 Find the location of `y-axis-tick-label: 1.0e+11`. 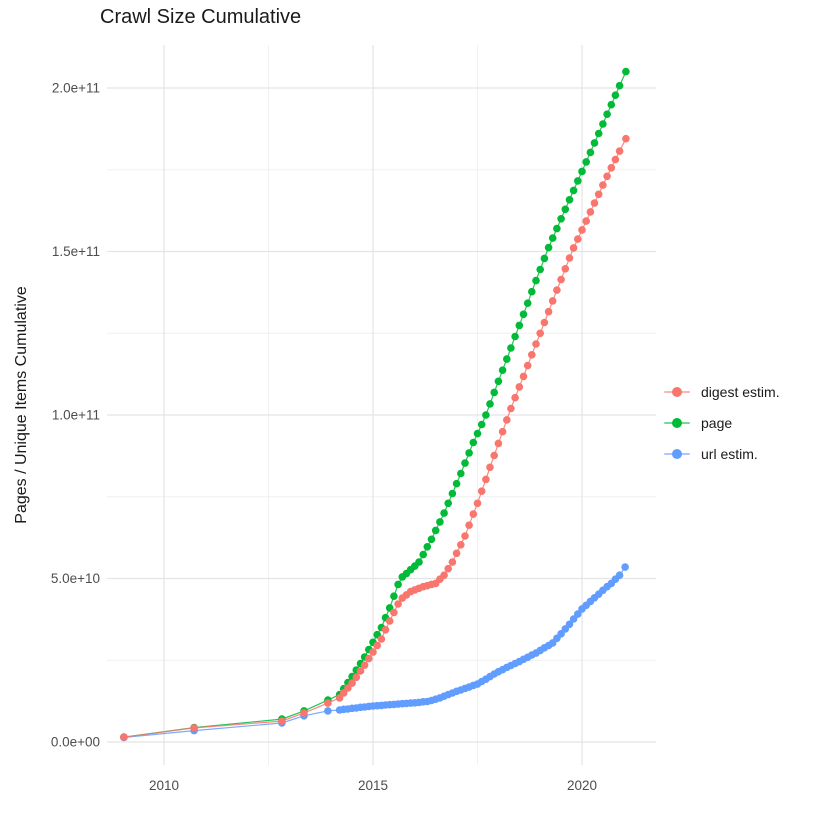

y-axis-tick-label: 1.0e+11 is located at coordinates (76, 415).